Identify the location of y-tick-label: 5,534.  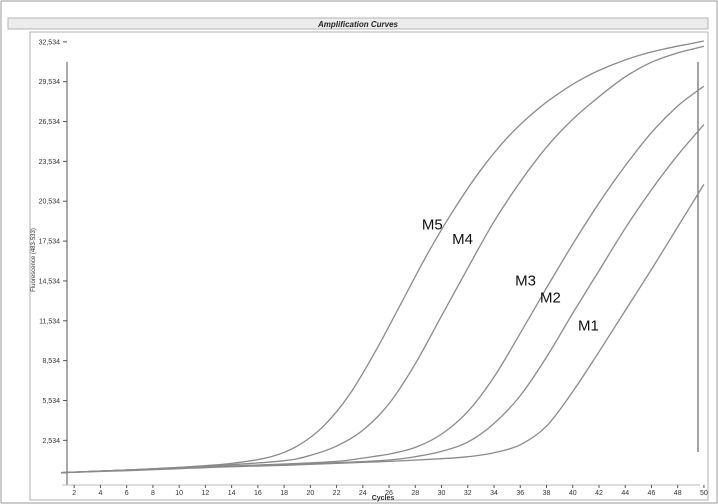
(51, 401).